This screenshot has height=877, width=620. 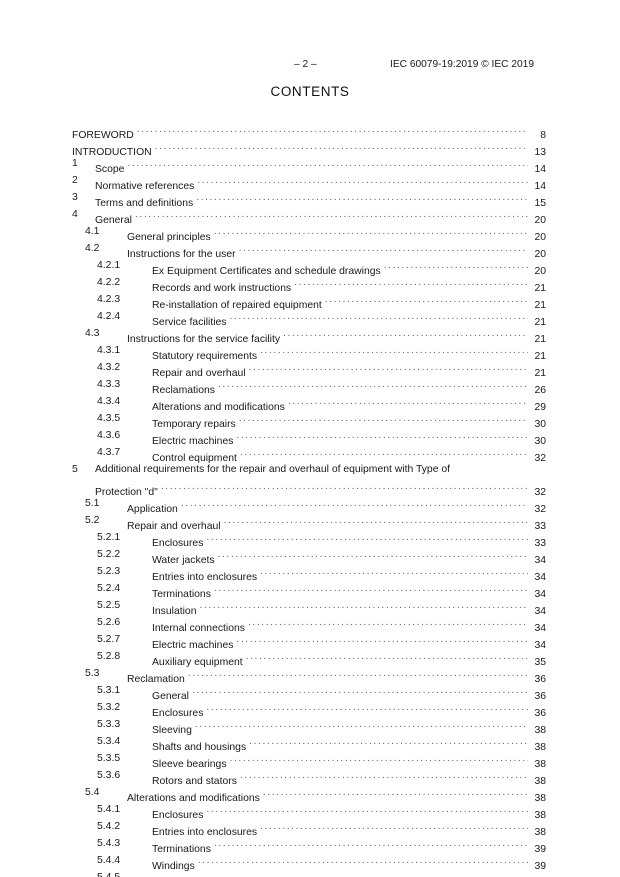 I want to click on toc-entry: 5.2.4 Terminations 34, so click(x=309, y=590).